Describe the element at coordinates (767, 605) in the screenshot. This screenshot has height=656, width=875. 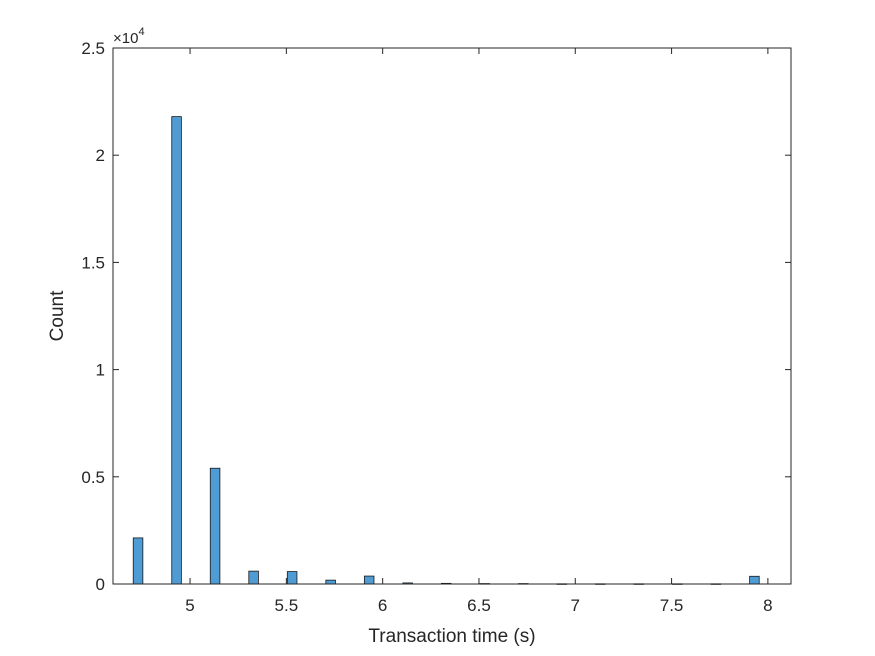
I see `x-tick-label: 8` at that location.